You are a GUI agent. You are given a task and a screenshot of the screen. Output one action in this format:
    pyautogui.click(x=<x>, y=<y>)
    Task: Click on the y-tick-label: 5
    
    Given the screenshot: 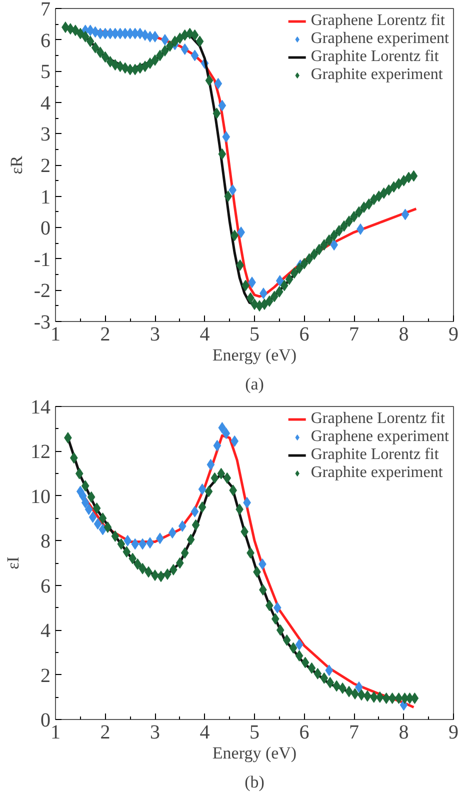 What is the action you would take?
    pyautogui.click(x=45, y=72)
    